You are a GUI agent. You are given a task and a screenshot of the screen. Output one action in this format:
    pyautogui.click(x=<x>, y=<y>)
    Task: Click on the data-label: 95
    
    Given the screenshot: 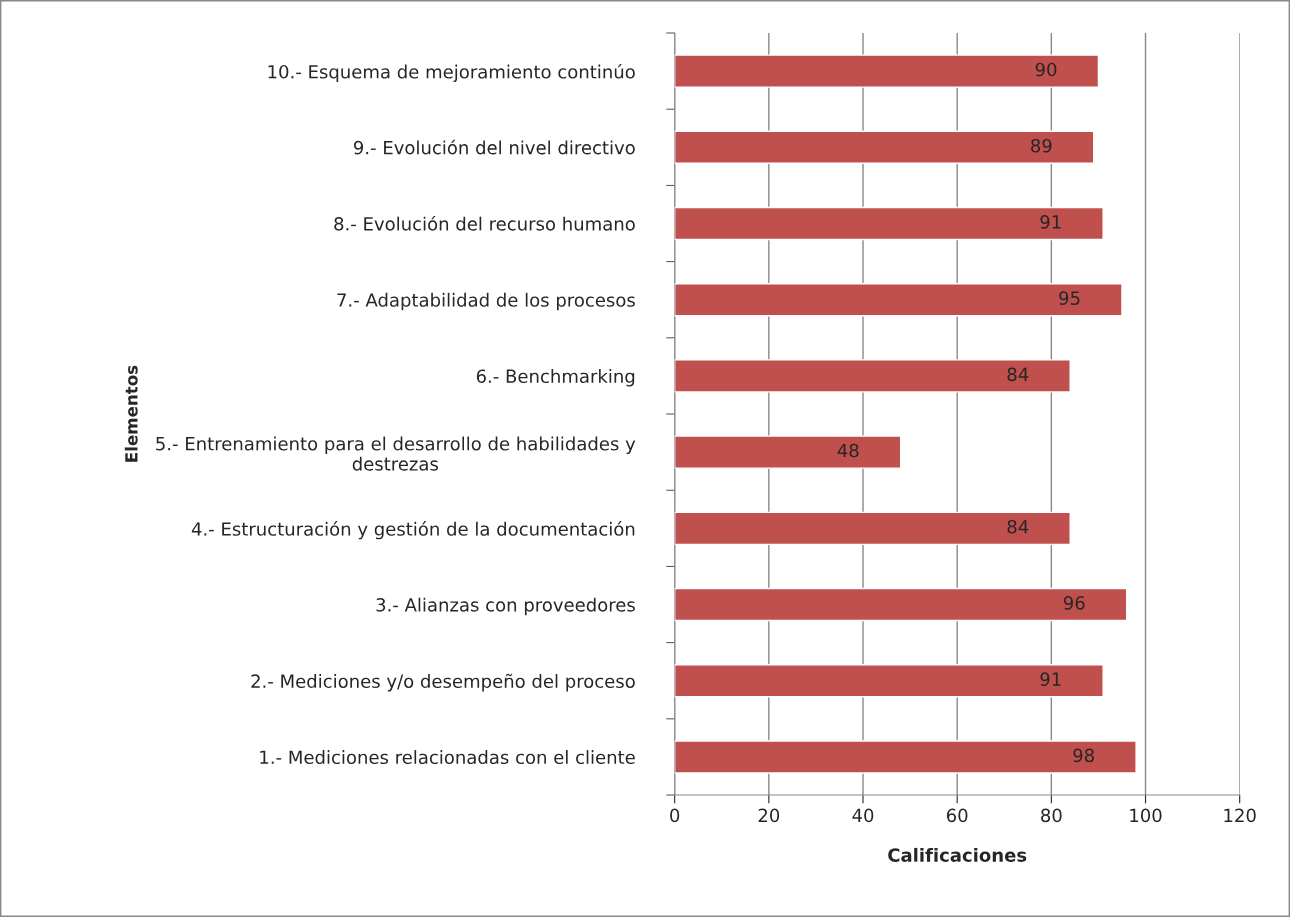 What is the action you would take?
    pyautogui.click(x=1069, y=298)
    